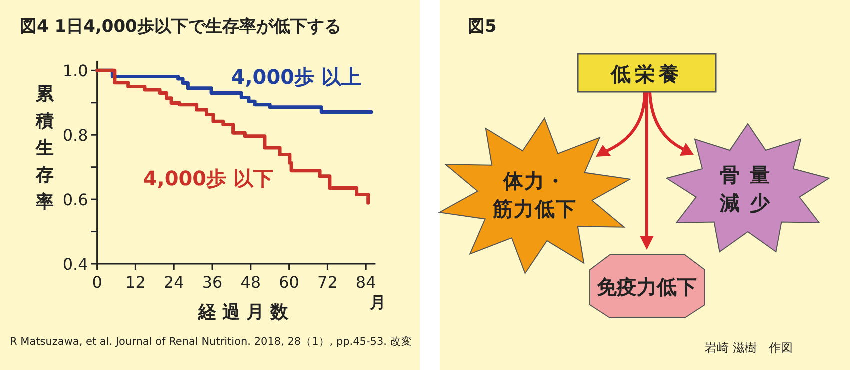  I want to click on x-tick-label: 72, so click(328, 282).